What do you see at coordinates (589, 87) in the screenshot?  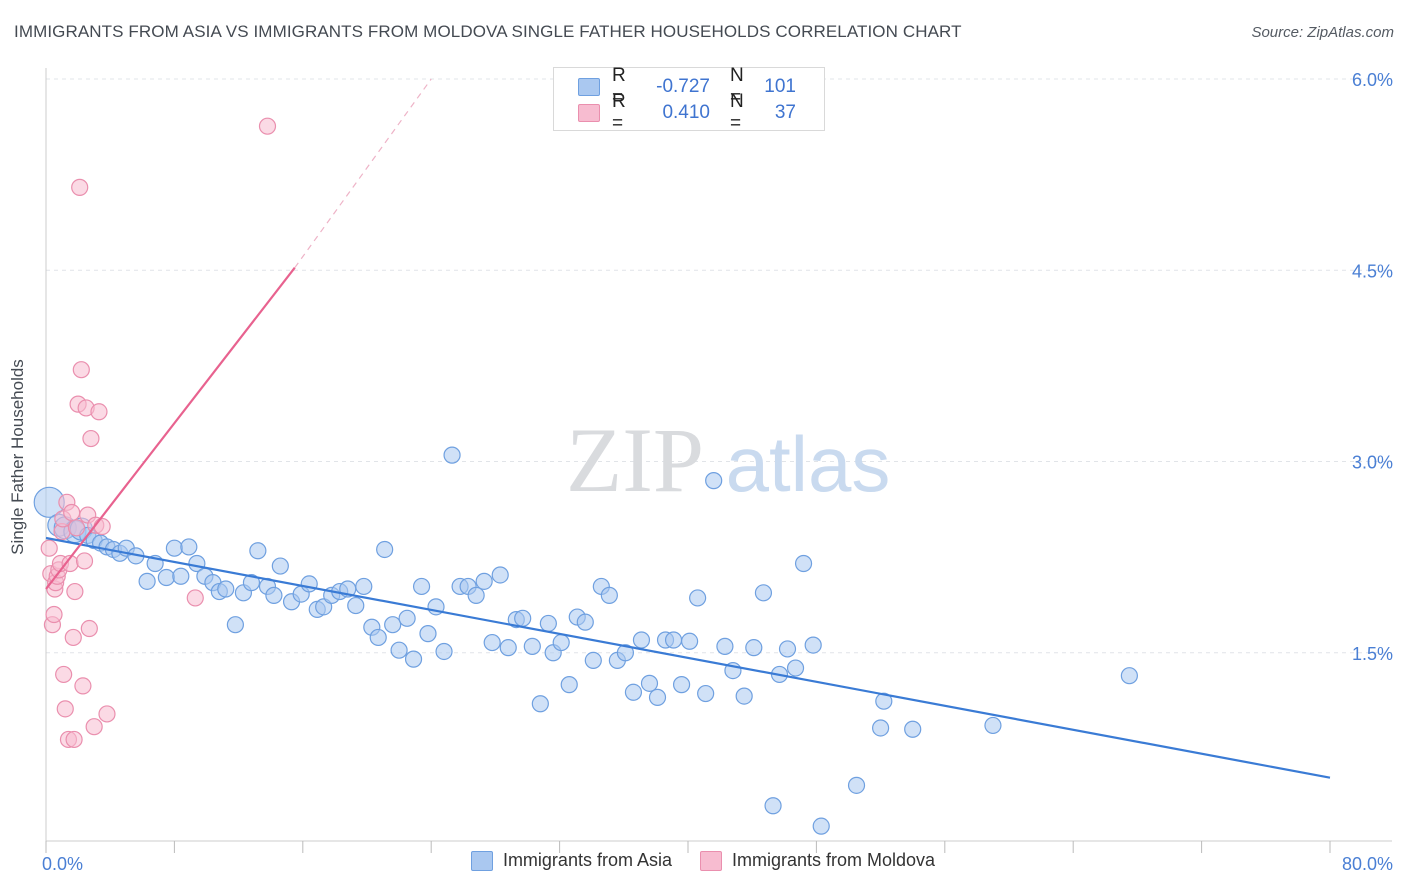 I see `asia-swatch` at bounding box center [589, 87].